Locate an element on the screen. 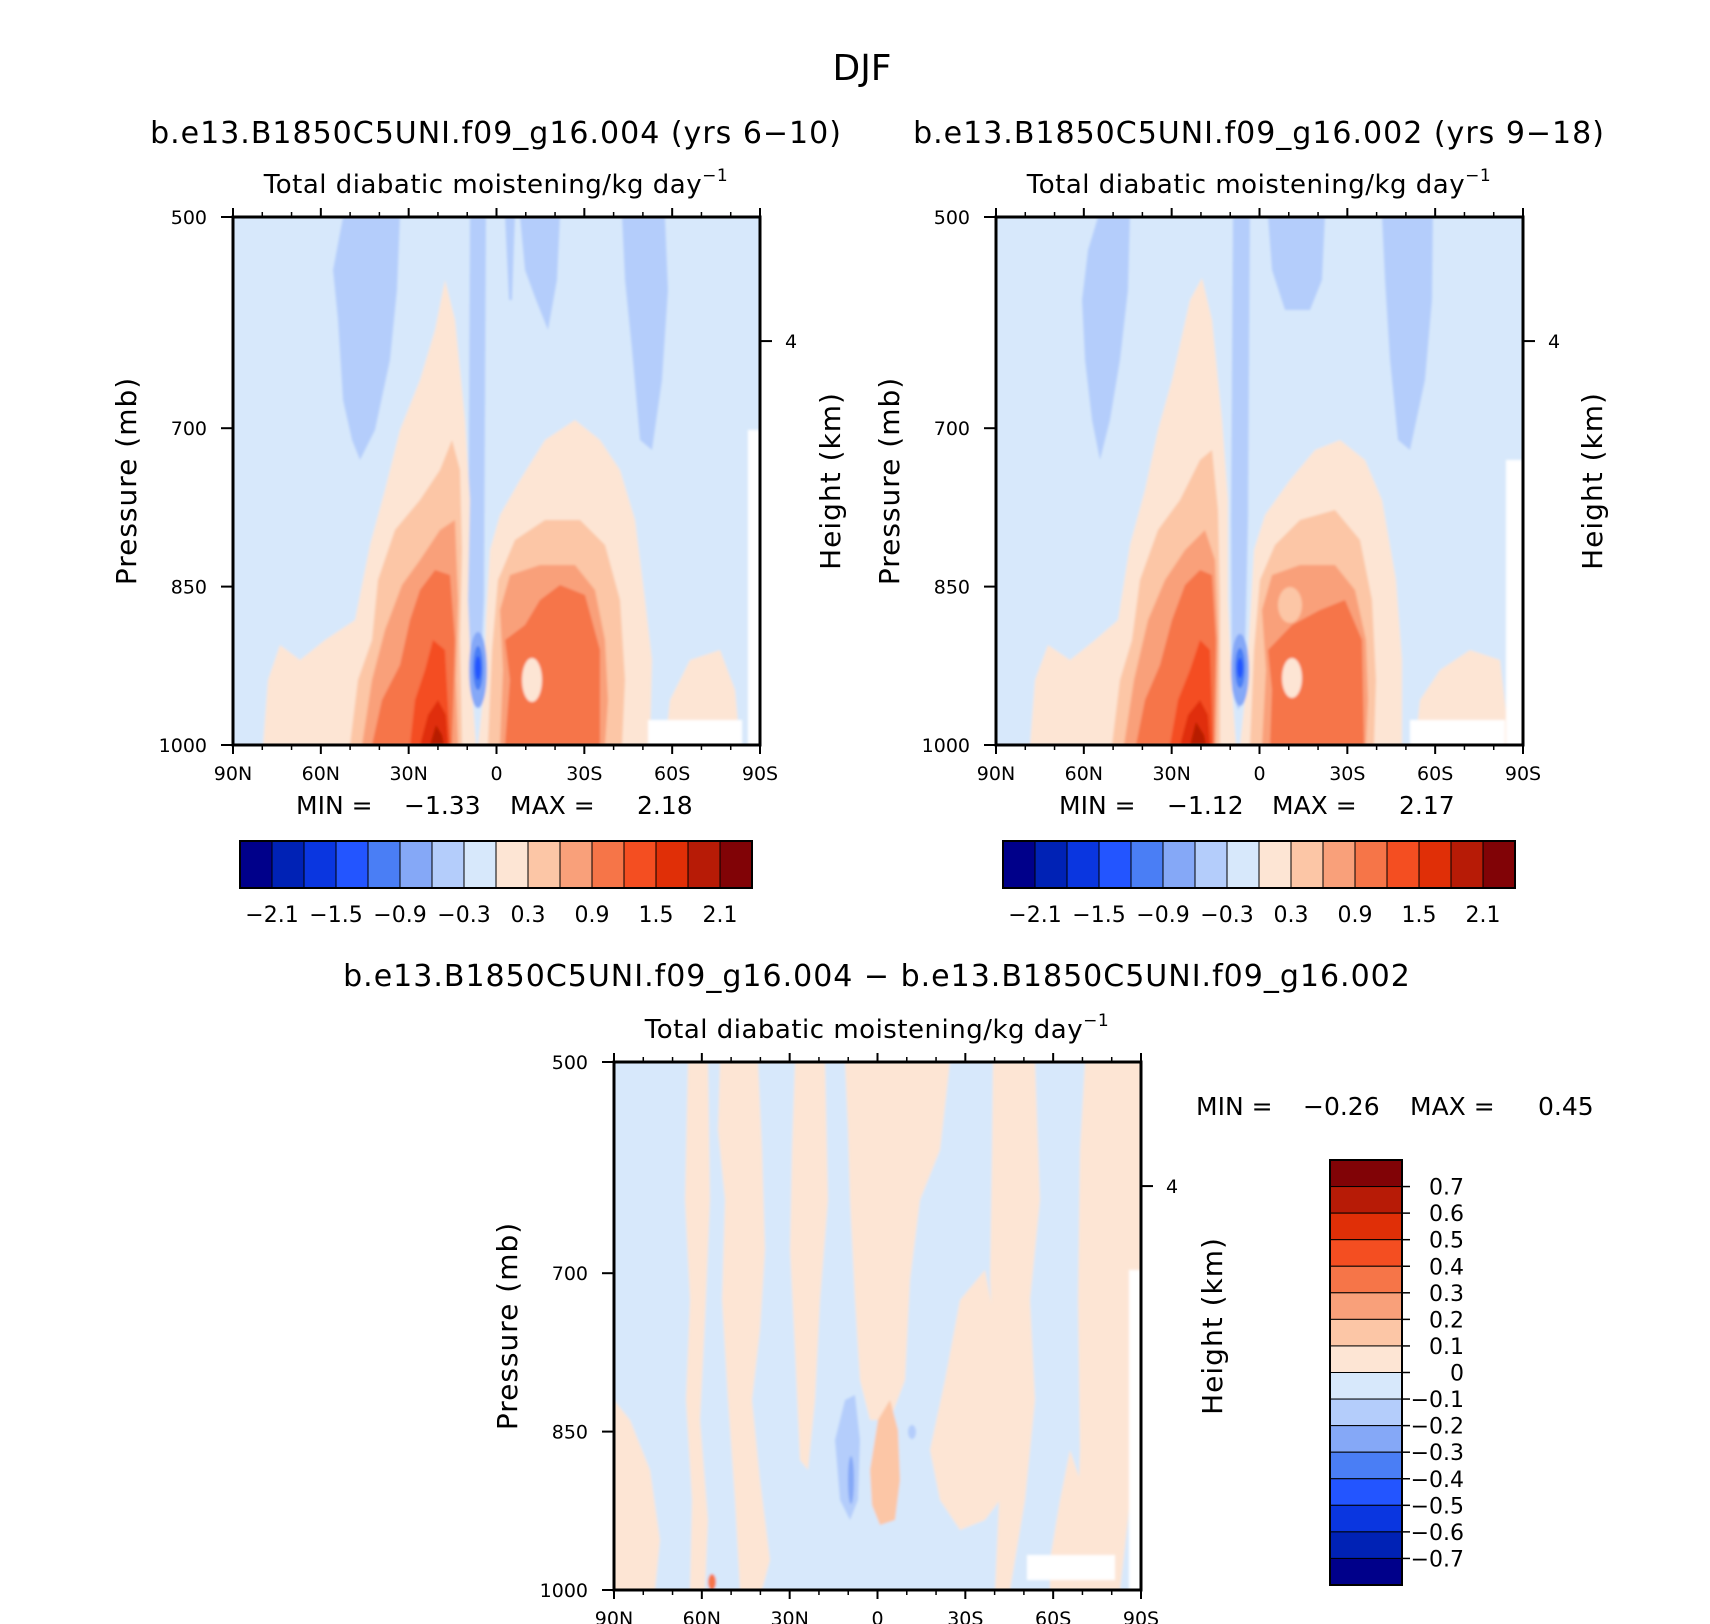  colorbar-label: 1.5 is located at coordinates (1419, 915).